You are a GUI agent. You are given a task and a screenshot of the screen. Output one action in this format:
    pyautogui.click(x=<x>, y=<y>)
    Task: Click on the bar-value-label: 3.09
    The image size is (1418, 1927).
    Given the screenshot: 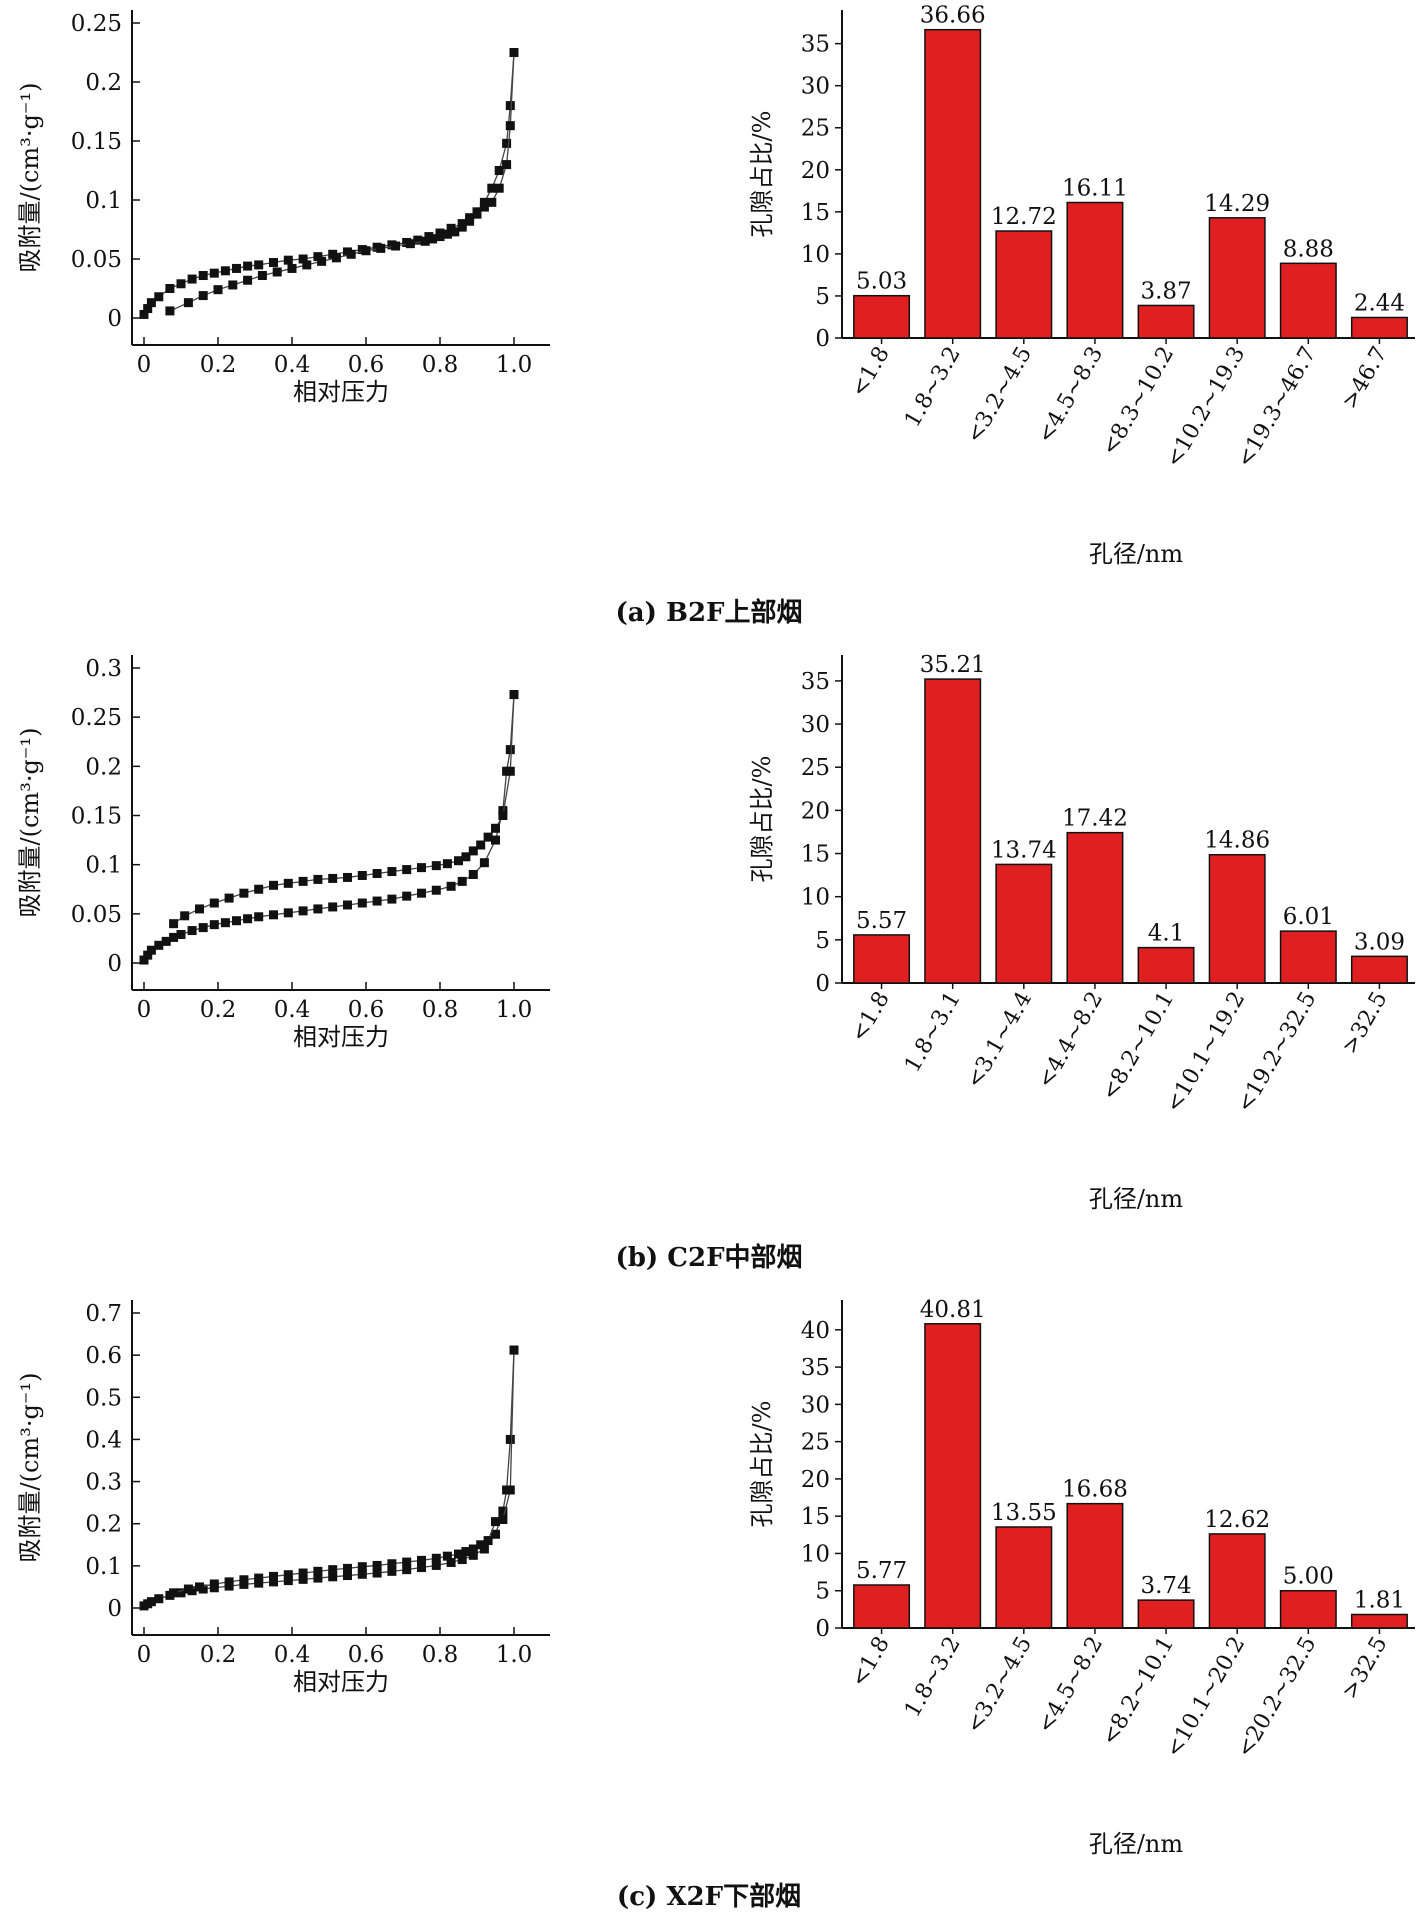 What is the action you would take?
    pyautogui.click(x=1379, y=942)
    